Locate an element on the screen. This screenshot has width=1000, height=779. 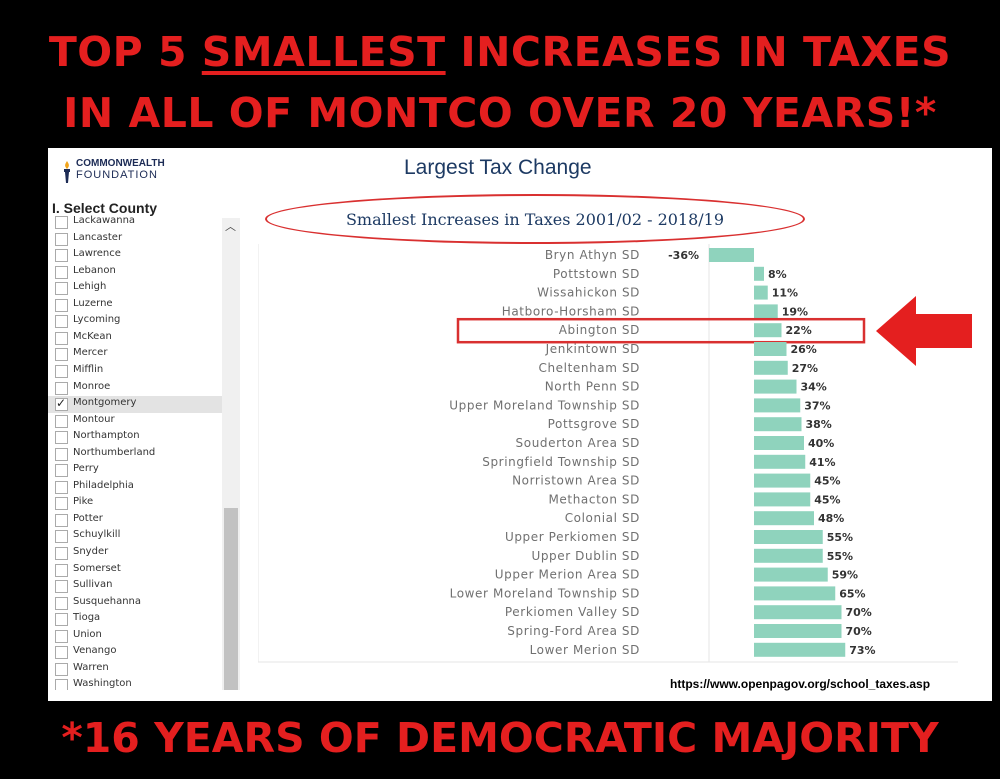
county-item: Philadelphia is located at coordinates (135, 487).